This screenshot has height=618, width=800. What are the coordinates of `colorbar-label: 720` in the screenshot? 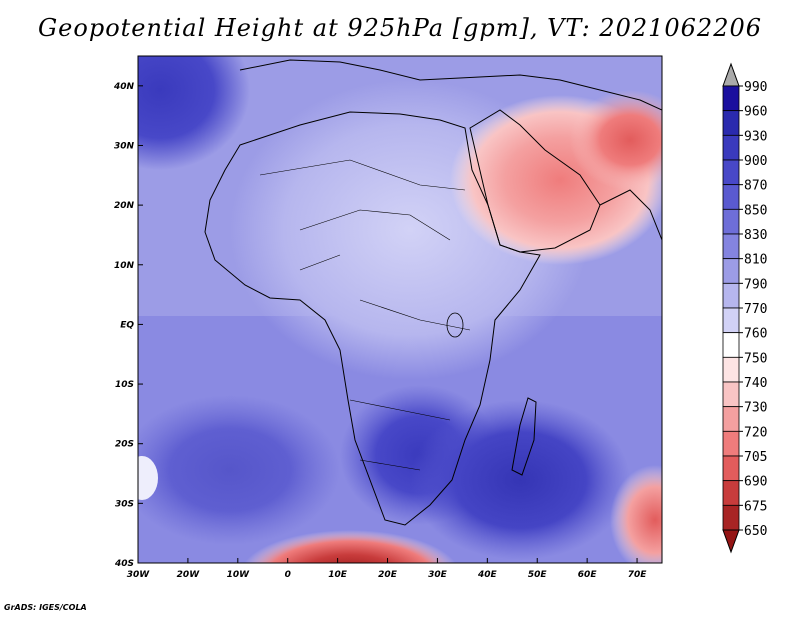 It's located at (755, 432).